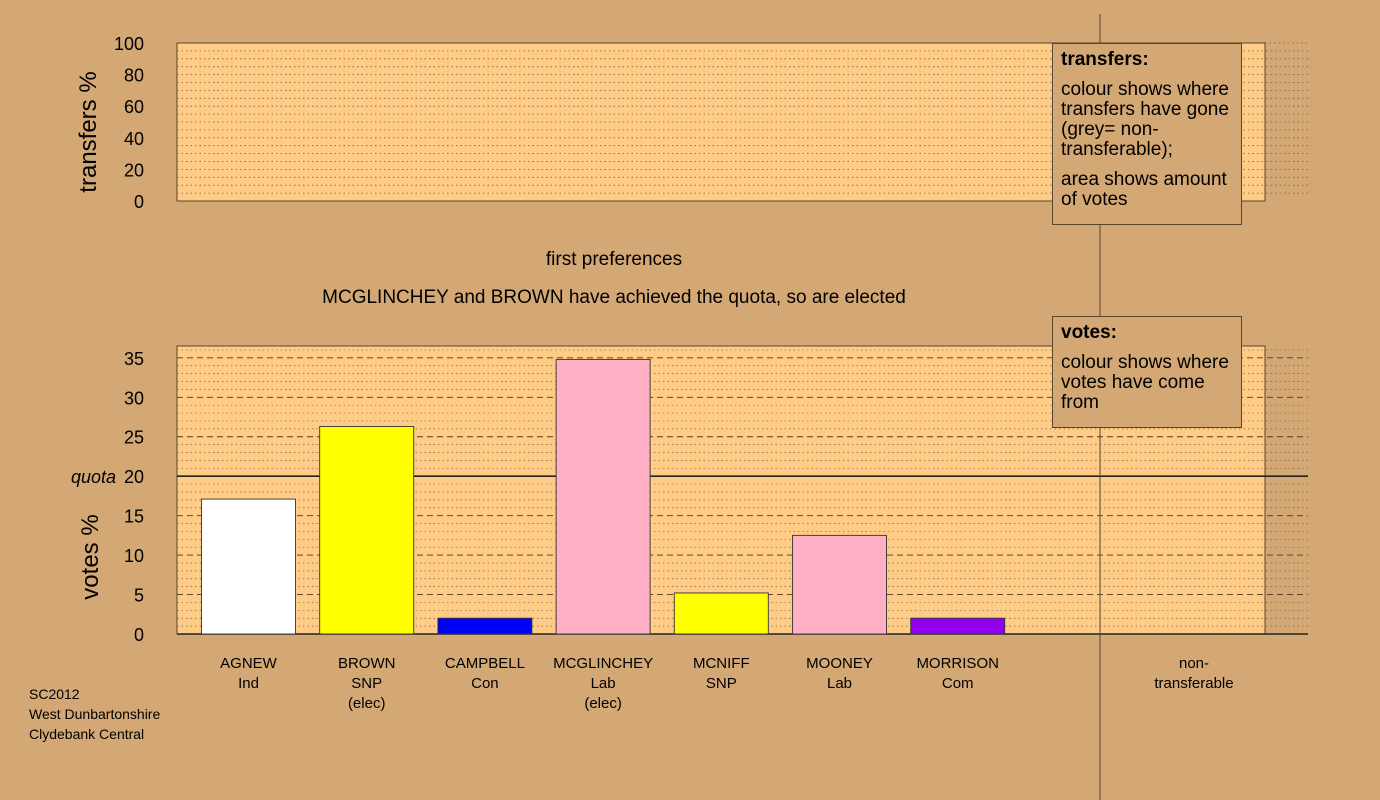 The height and width of the screenshot is (800, 1380). Describe the element at coordinates (90, 556) in the screenshot. I see `votes-axis-title: votes %` at that location.